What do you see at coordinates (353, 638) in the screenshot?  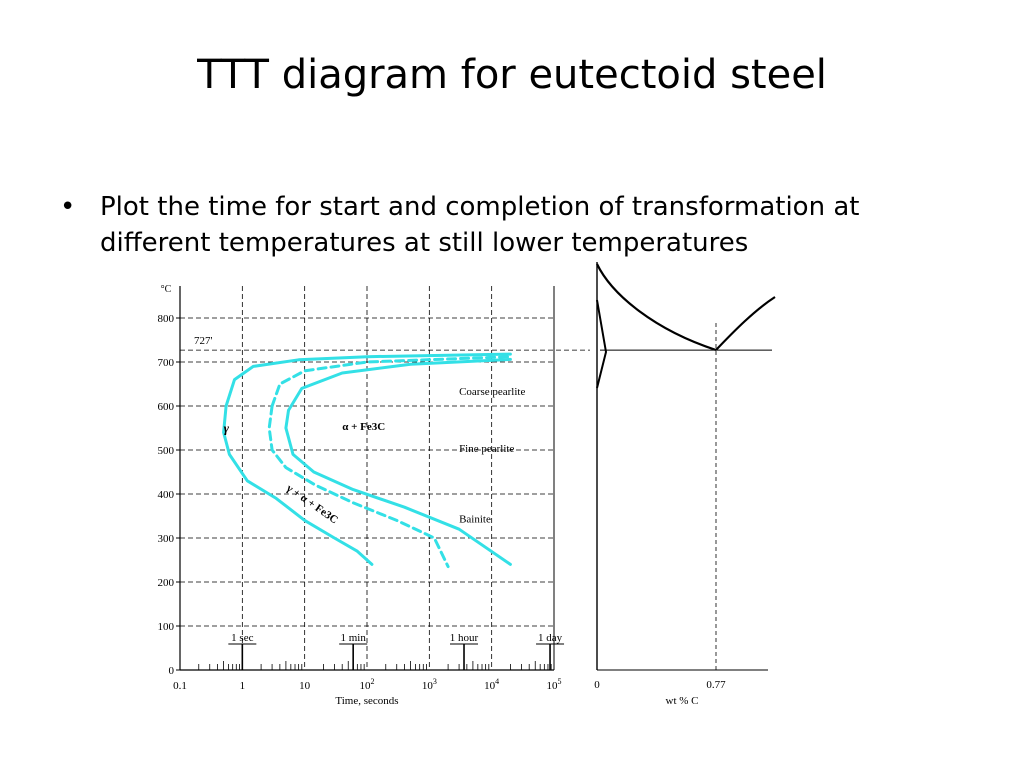 I see `time-marker-label: 1 min` at bounding box center [353, 638].